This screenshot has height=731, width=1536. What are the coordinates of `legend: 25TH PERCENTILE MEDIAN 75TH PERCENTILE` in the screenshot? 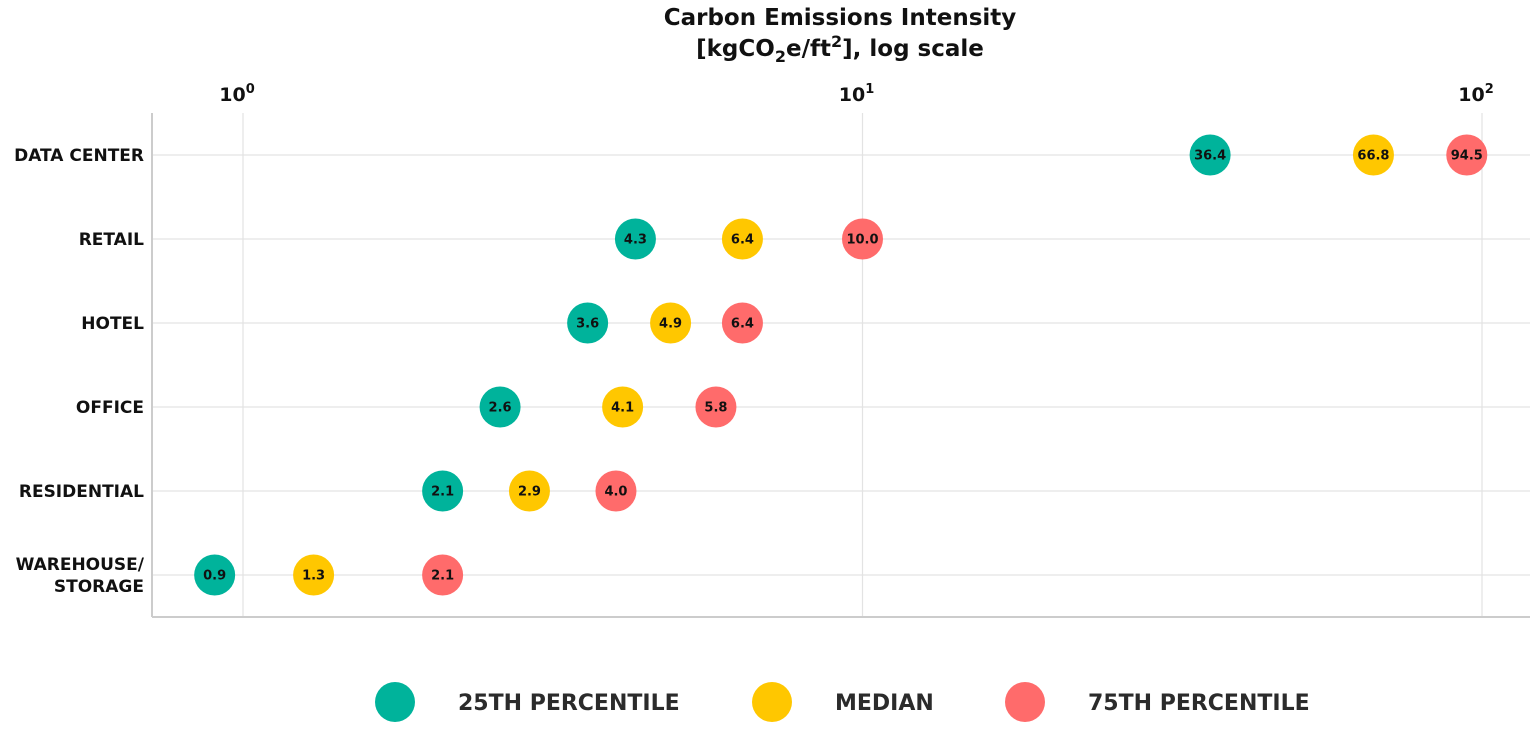 It's located at (842, 702).